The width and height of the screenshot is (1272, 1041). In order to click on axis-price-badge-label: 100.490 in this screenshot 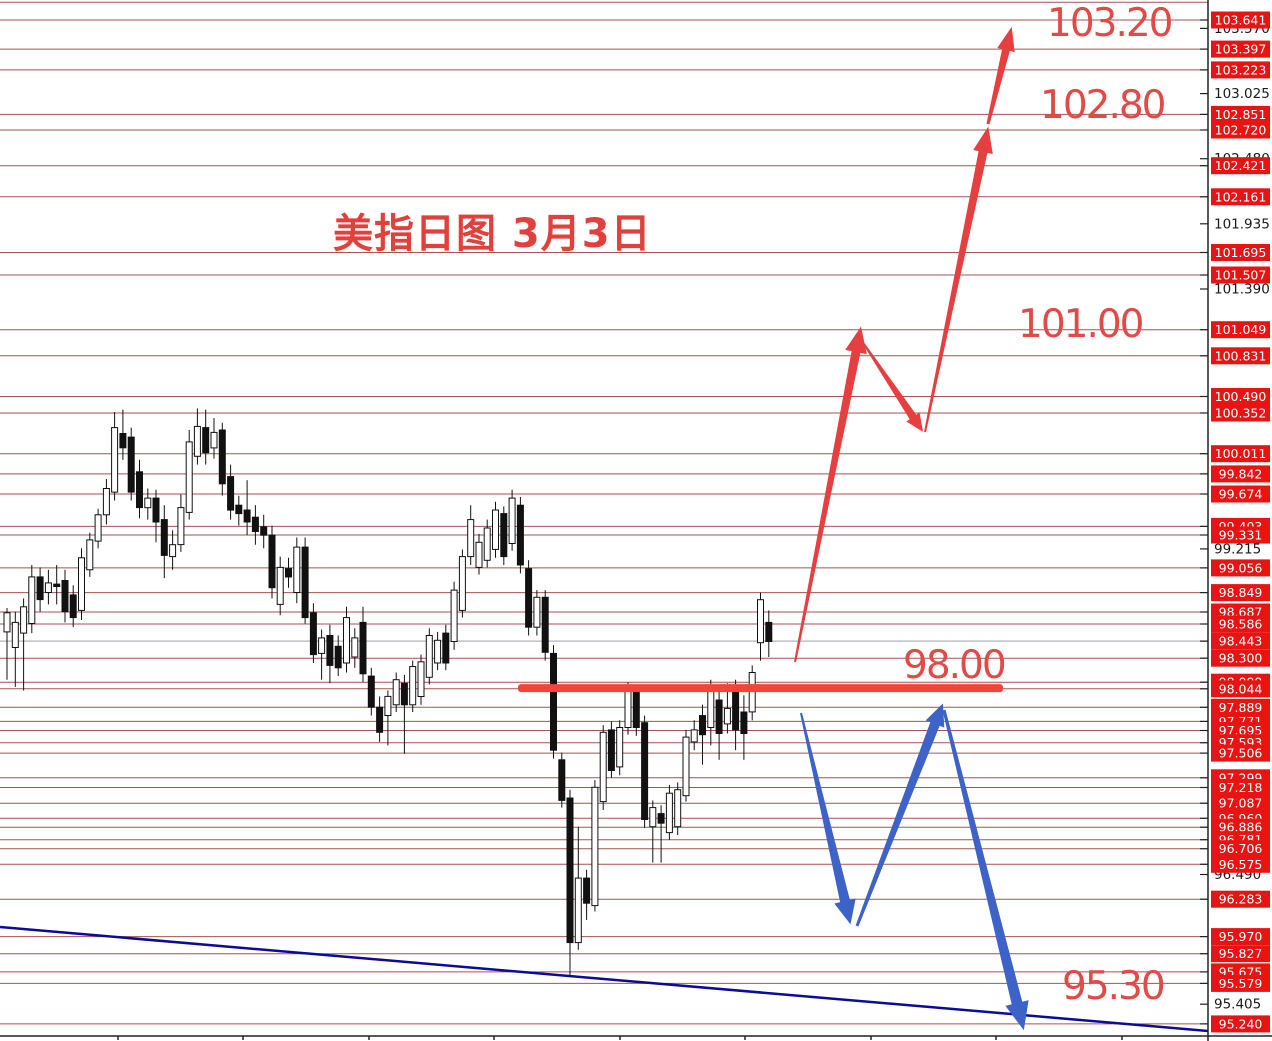, I will do `click(1241, 396)`.